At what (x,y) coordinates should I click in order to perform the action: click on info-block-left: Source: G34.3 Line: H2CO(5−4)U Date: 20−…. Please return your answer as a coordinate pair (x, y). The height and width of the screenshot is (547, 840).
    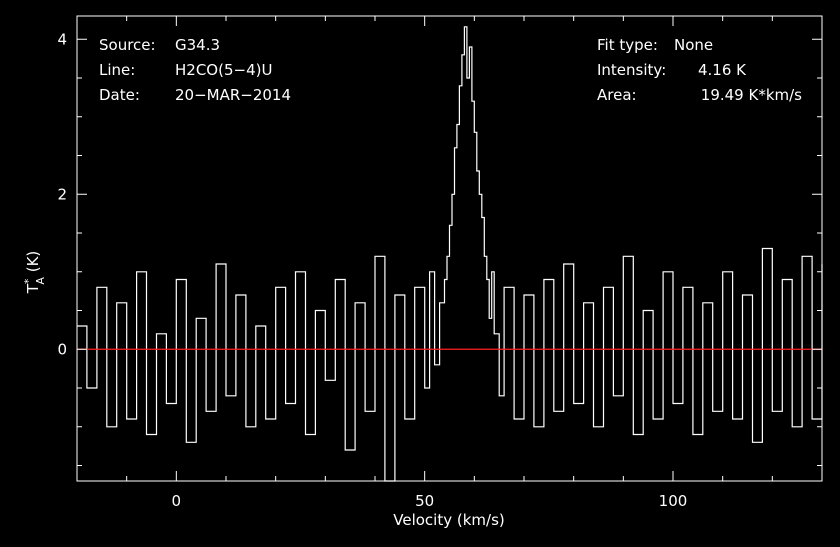
    Looking at the image, I should click on (195, 70).